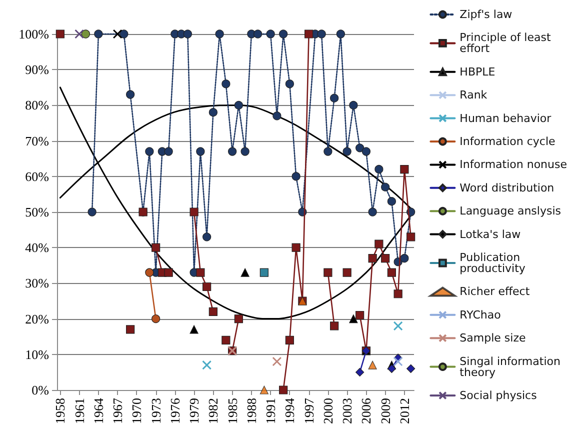  I want to click on legend-label: Sample size, so click(493, 338).